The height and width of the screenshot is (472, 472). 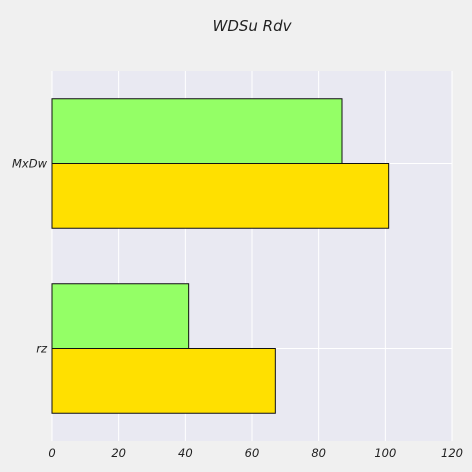 What do you see at coordinates (30, 256) in the screenshot?
I see `y-axis-ticks: rz MxDw` at bounding box center [30, 256].